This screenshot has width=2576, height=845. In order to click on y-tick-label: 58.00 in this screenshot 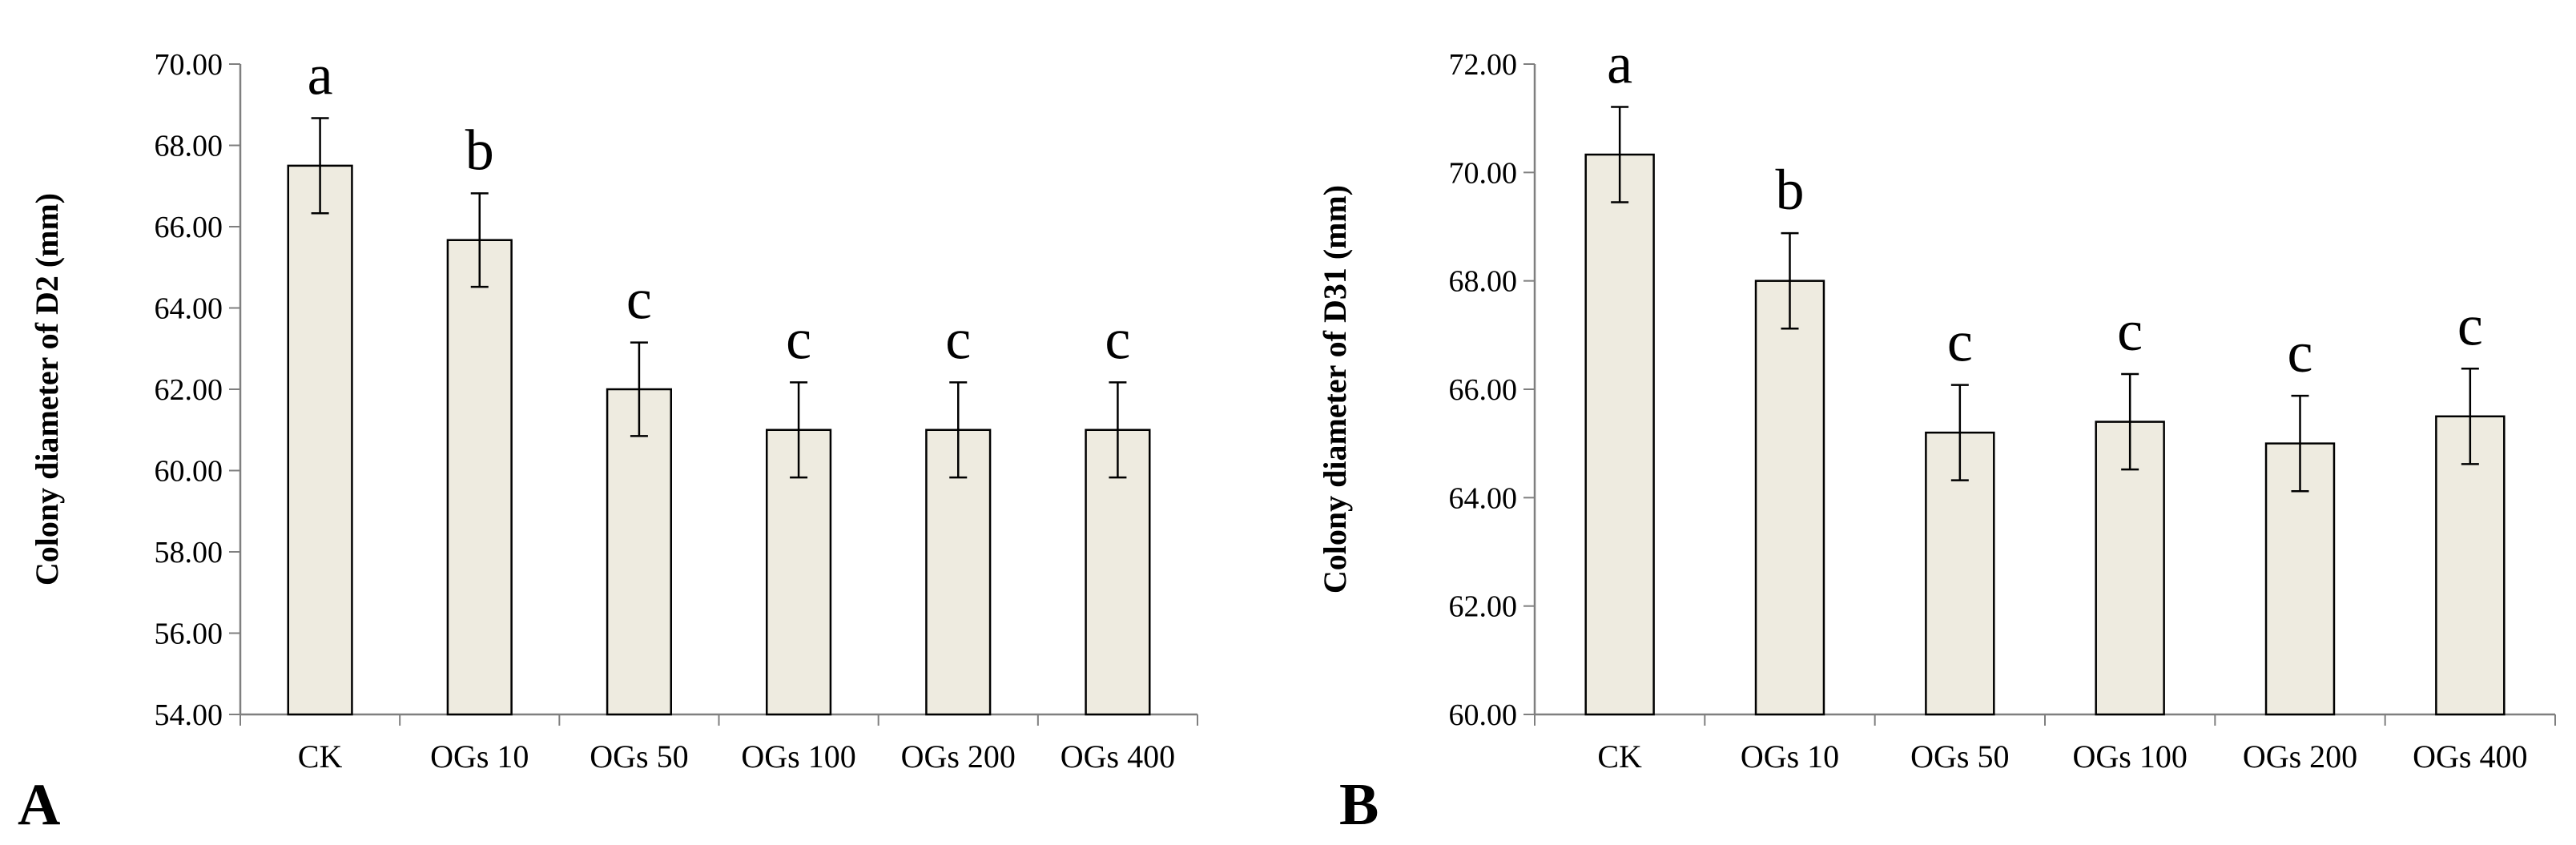, I will do `click(189, 552)`.